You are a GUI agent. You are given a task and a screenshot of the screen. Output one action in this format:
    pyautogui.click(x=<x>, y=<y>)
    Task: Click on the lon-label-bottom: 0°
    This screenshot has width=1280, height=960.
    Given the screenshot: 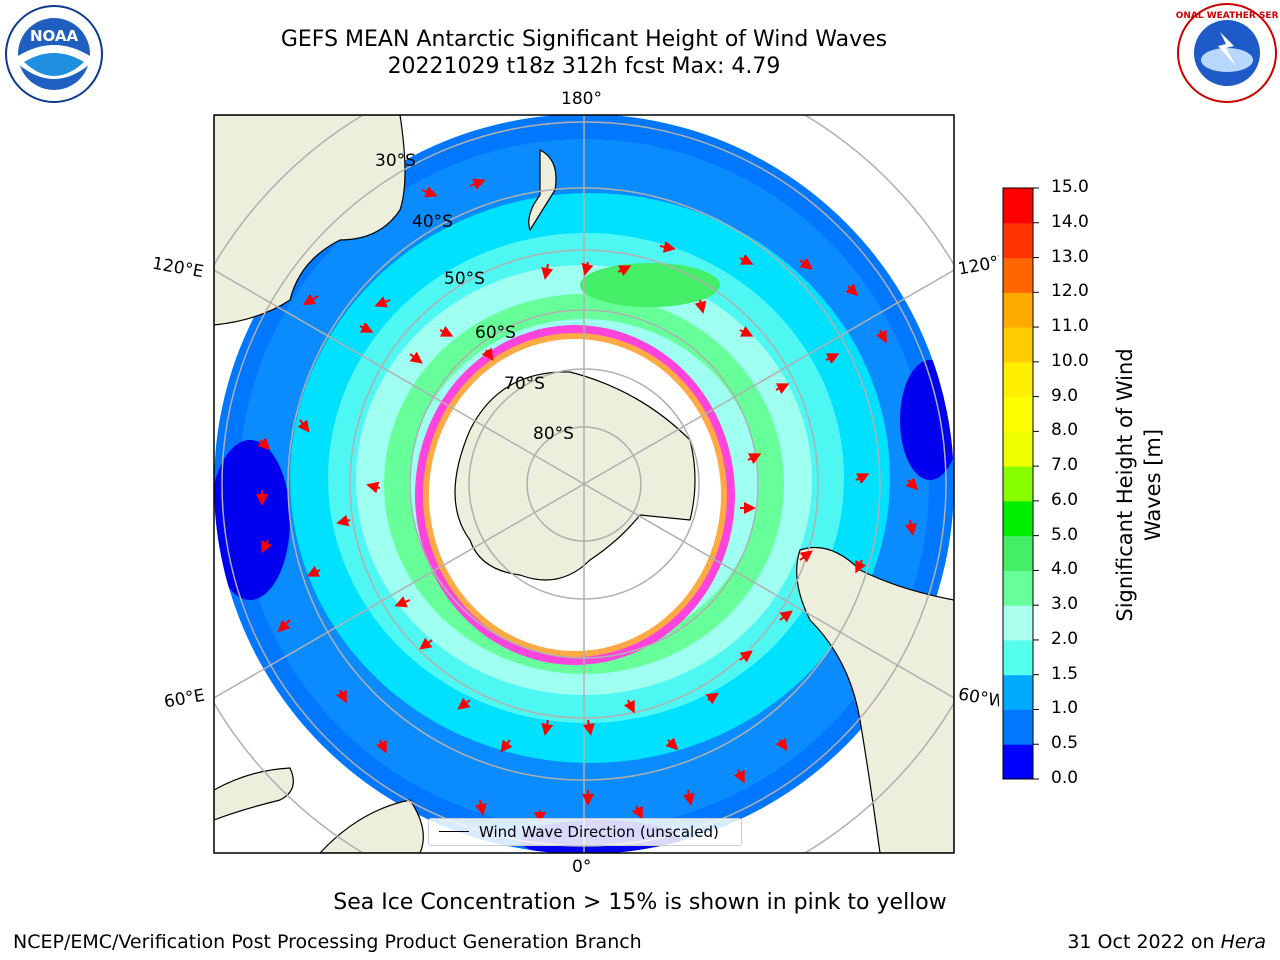 What is the action you would take?
    pyautogui.click(x=582, y=867)
    